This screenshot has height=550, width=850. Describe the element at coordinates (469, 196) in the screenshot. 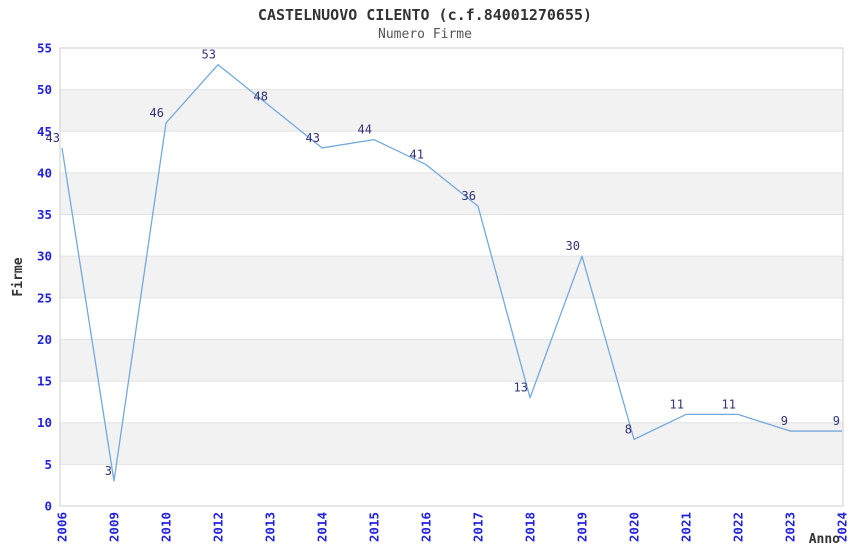

I see `data-label: 36` at that location.